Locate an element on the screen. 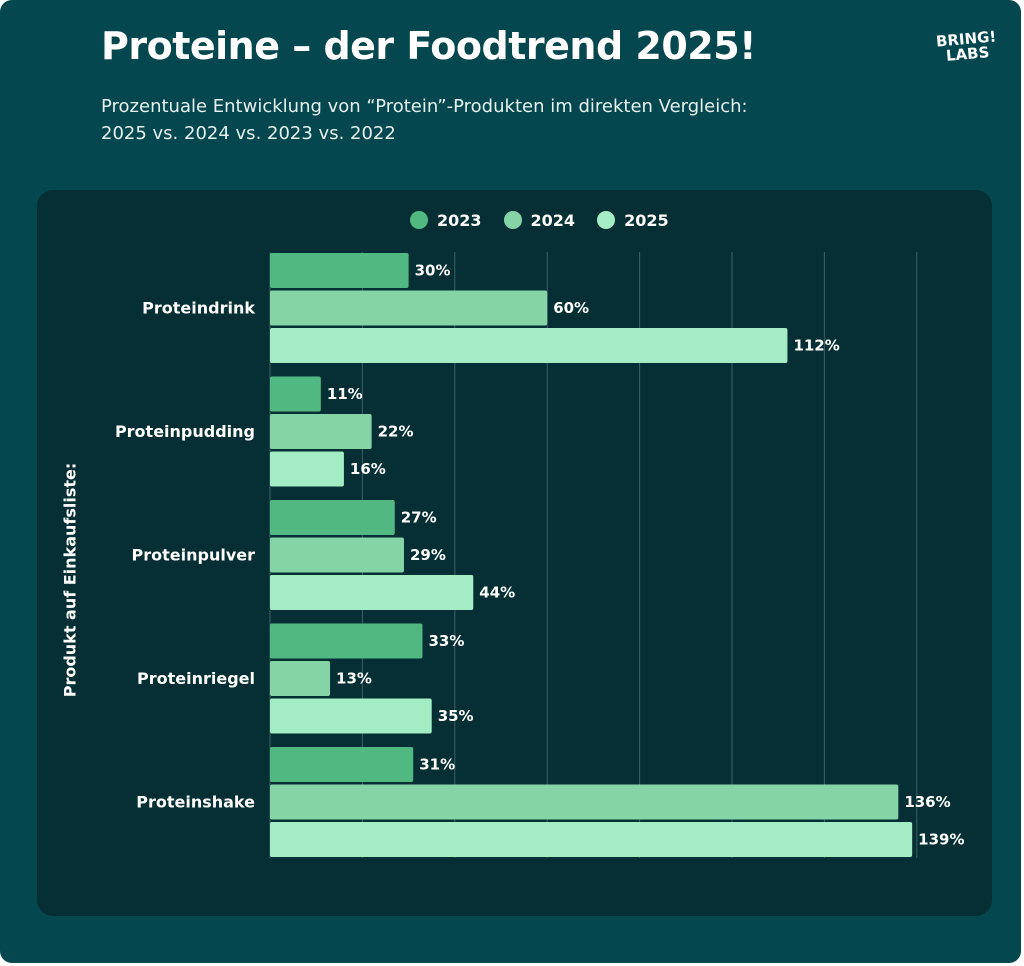 The width and height of the screenshot is (1024, 966). data-label-proteinriegel-2025: 35% is located at coordinates (456, 716).